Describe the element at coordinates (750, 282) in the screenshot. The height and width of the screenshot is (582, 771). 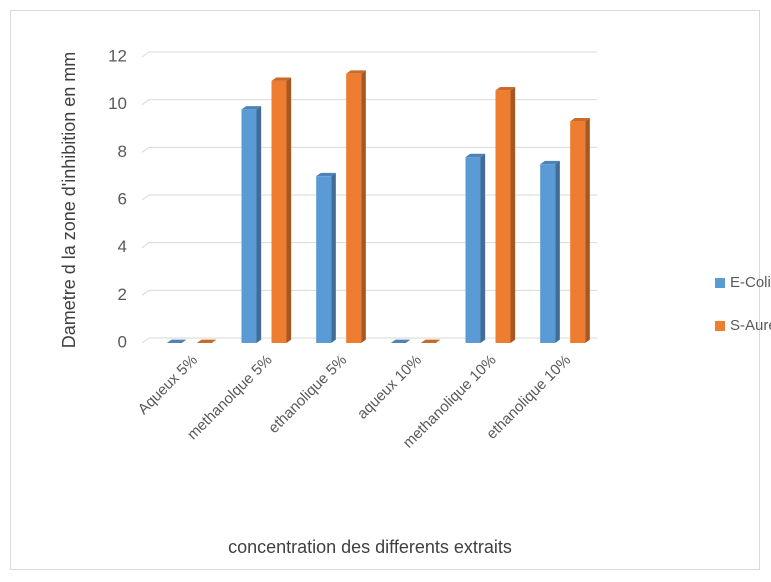
I see `legend-label: E-Coli` at that location.